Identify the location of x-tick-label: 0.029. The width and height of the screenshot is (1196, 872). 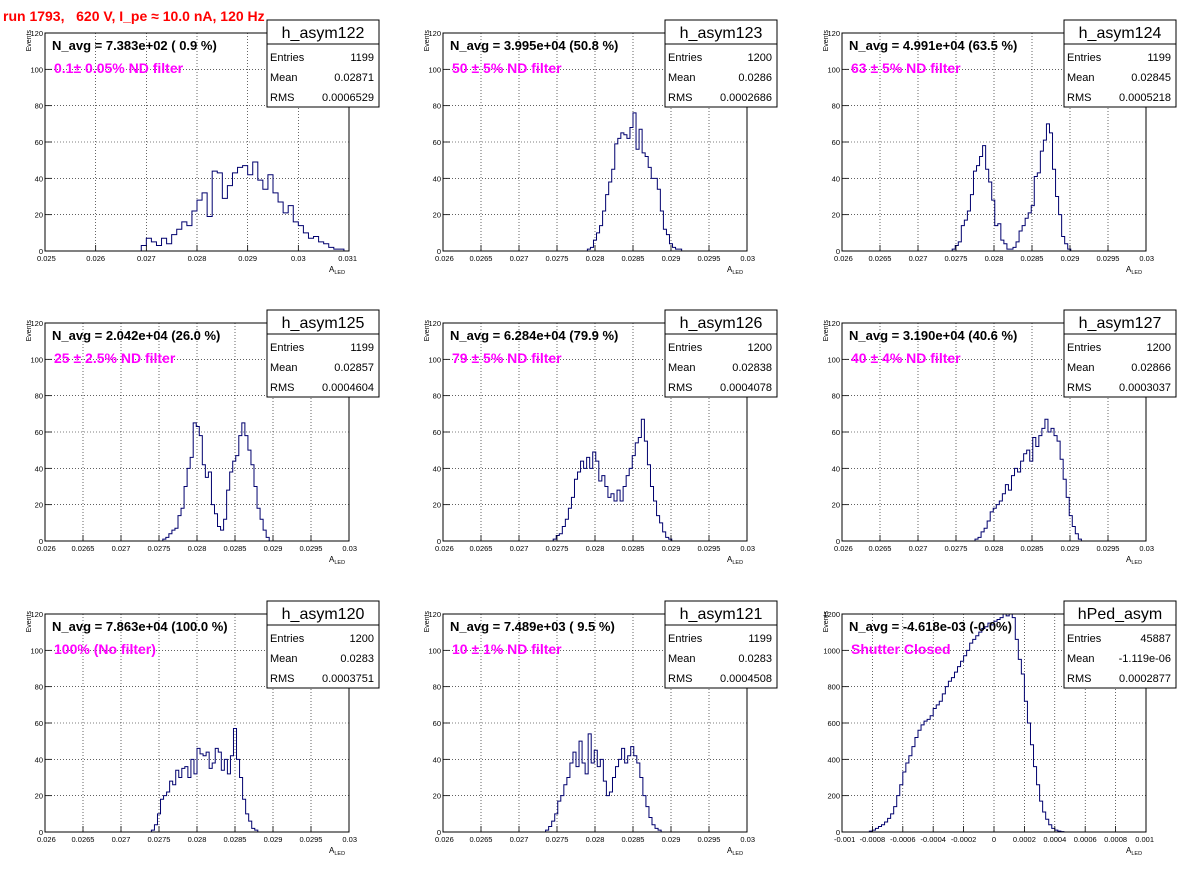
(247, 258).